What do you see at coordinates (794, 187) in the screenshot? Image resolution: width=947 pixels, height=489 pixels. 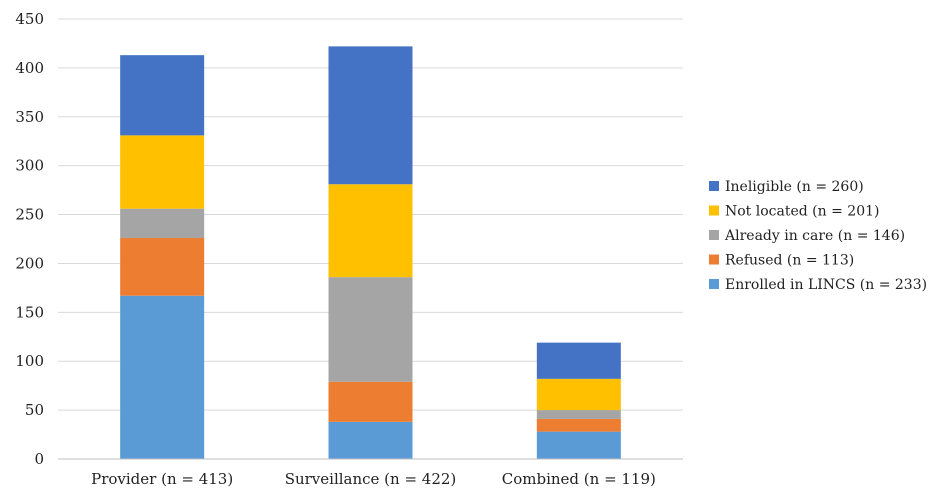 I see `legend-label: Ineligible (n = 260)` at bounding box center [794, 187].